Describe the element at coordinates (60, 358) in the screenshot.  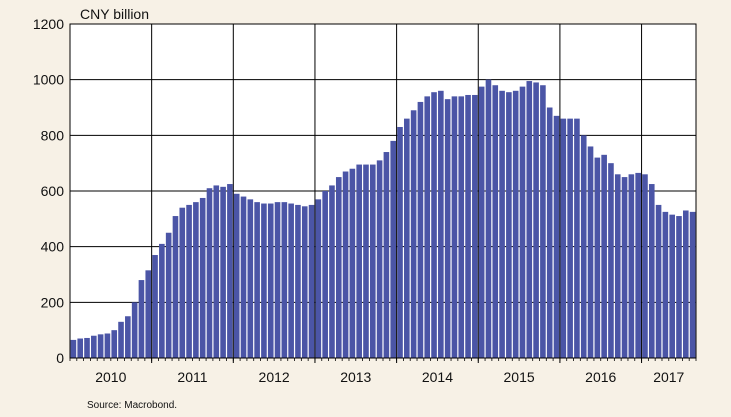
I see `y-tick-label: 0` at that location.